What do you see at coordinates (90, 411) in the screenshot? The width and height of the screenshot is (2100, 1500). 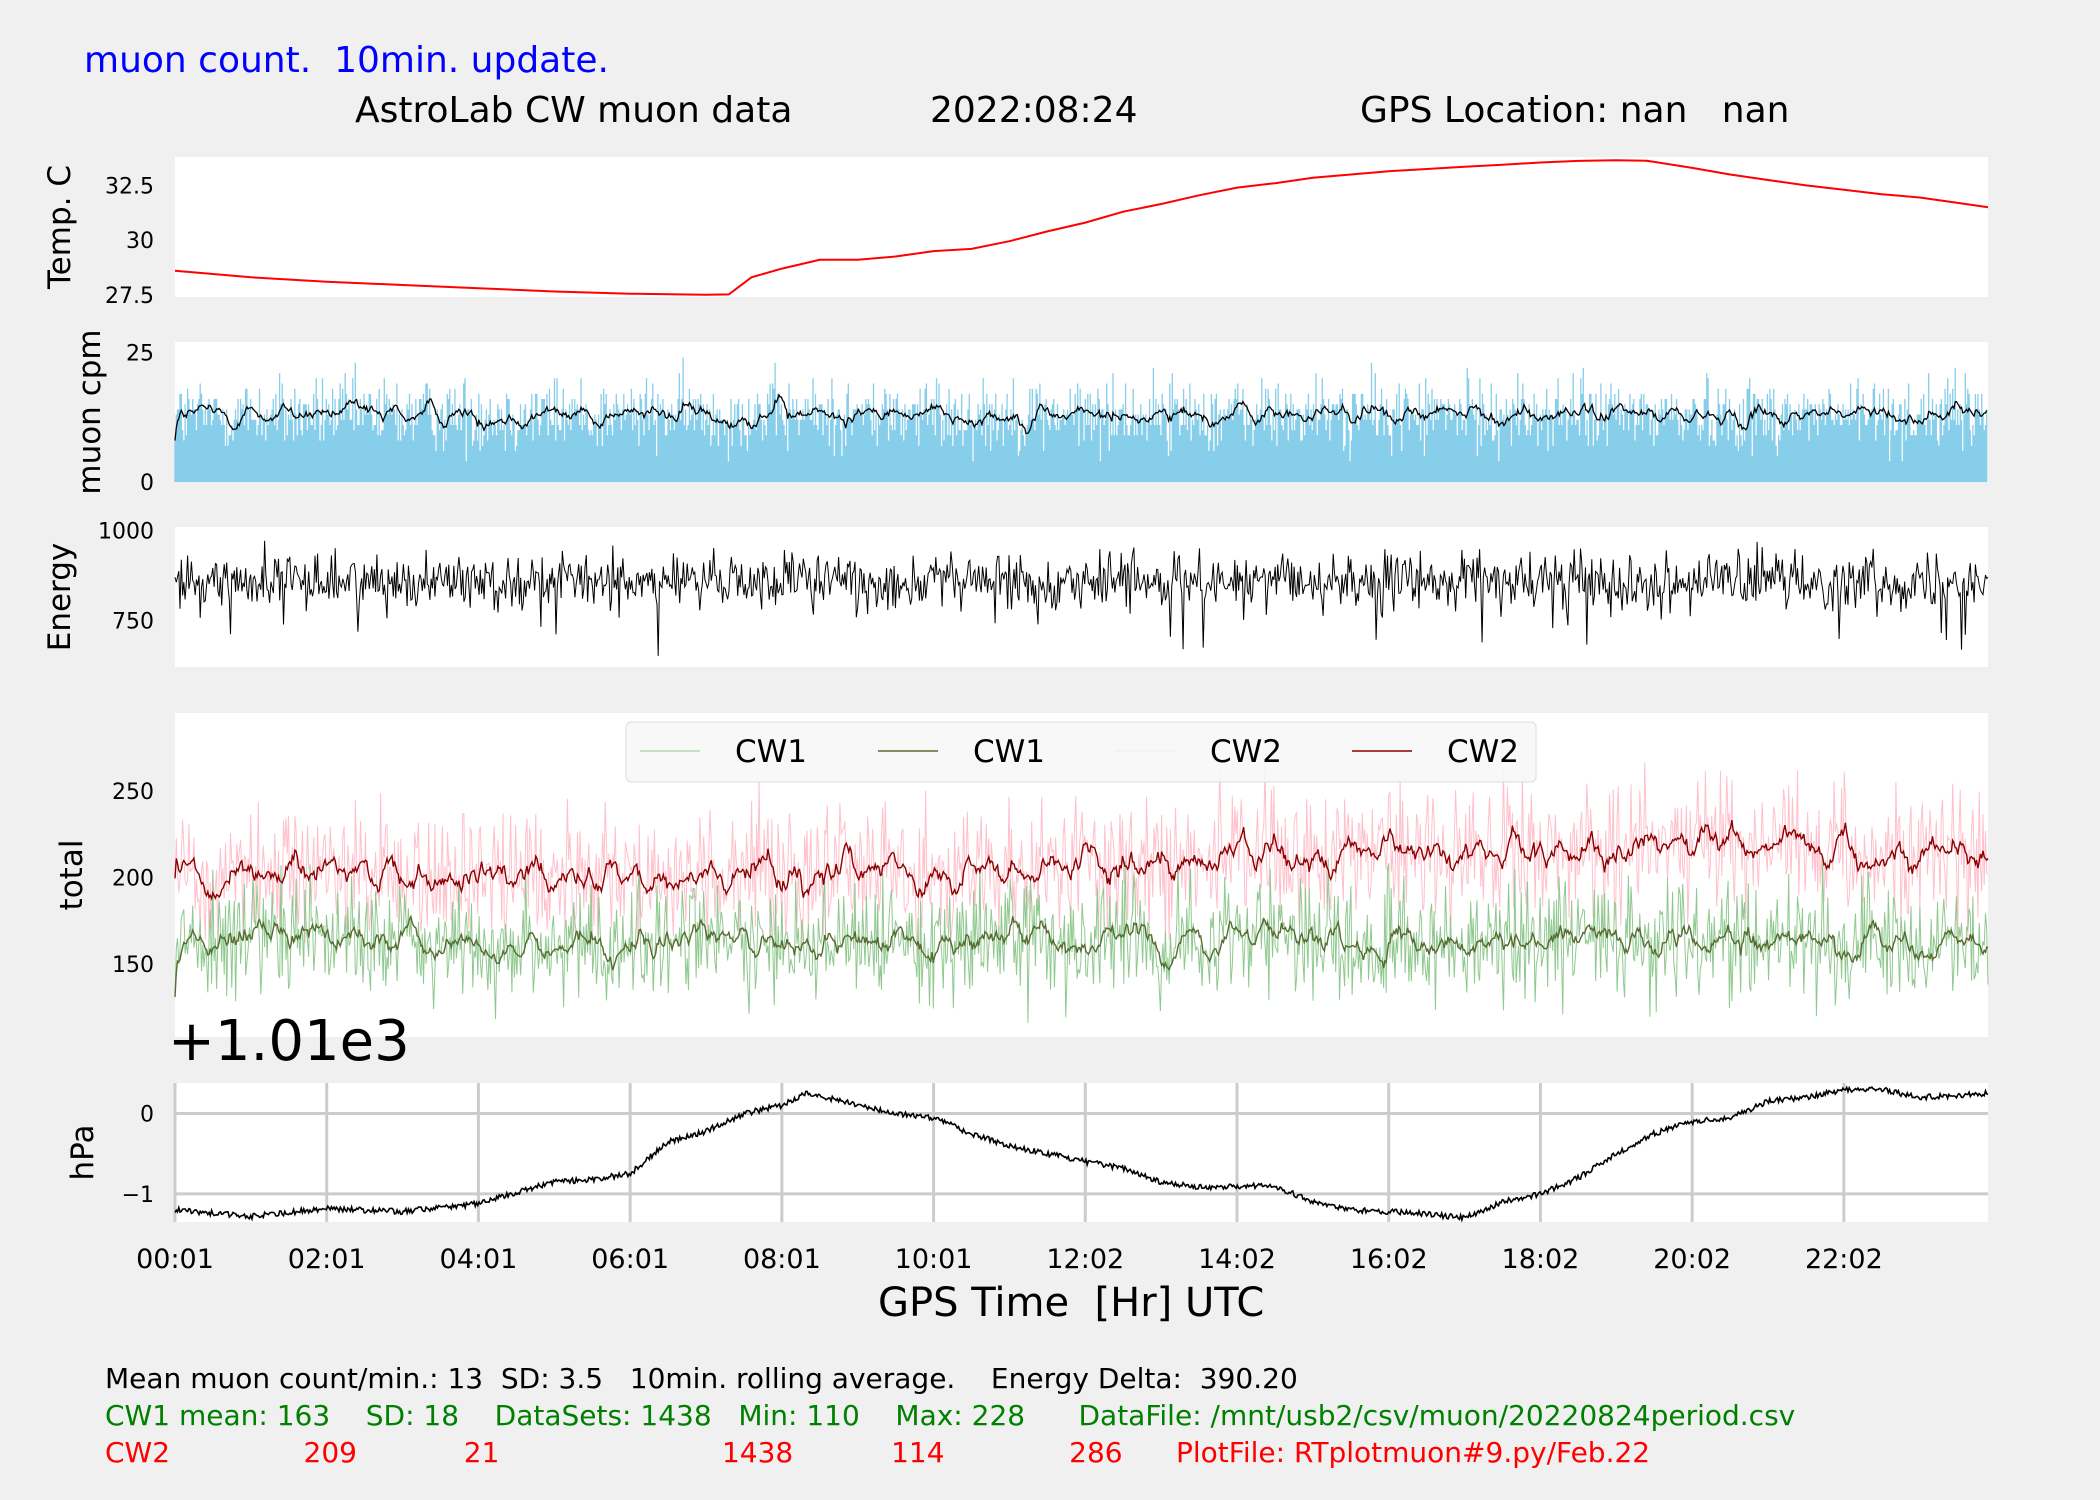 I see `muon-axis-label: muon cpm` at bounding box center [90, 411].